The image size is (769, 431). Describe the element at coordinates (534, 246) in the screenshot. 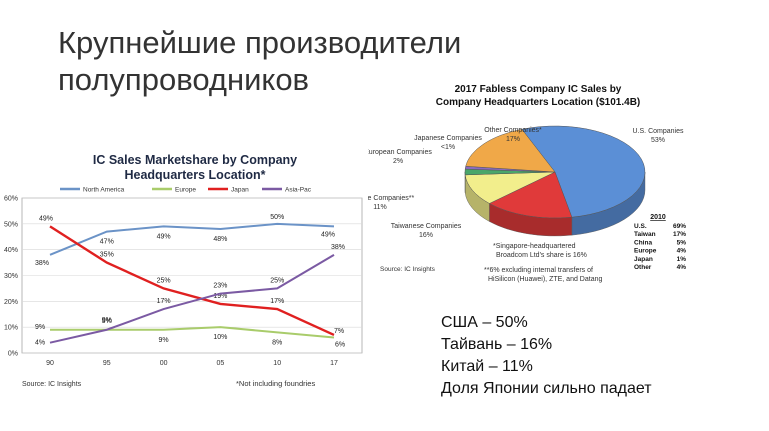

I see `pie-note-1-line-1: *Singapore-headquartered` at that location.